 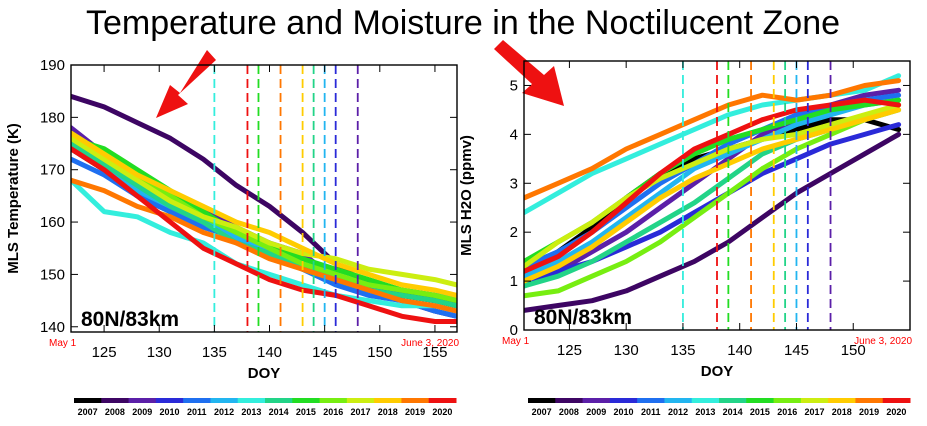 I want to click on colorbar-swatch-2017, so click(x=360, y=400).